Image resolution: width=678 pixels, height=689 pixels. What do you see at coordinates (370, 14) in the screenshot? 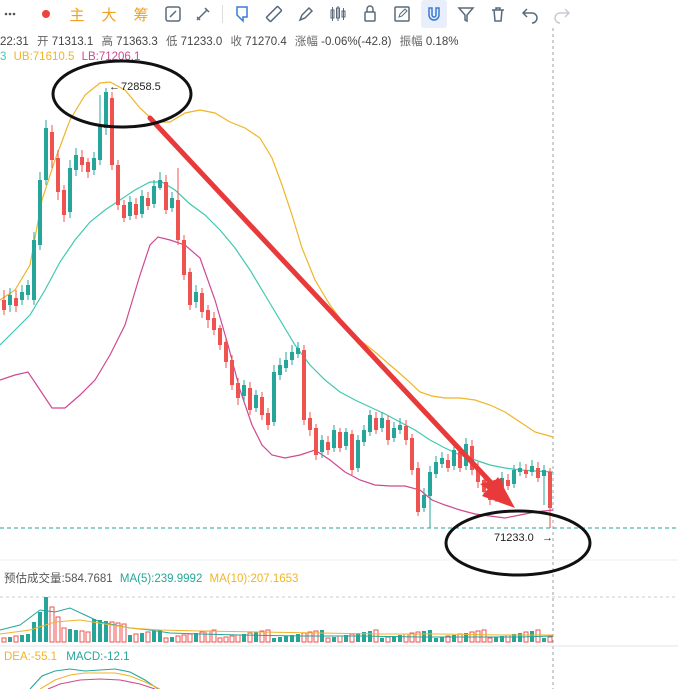
I see `lock-icon` at bounding box center [370, 14].